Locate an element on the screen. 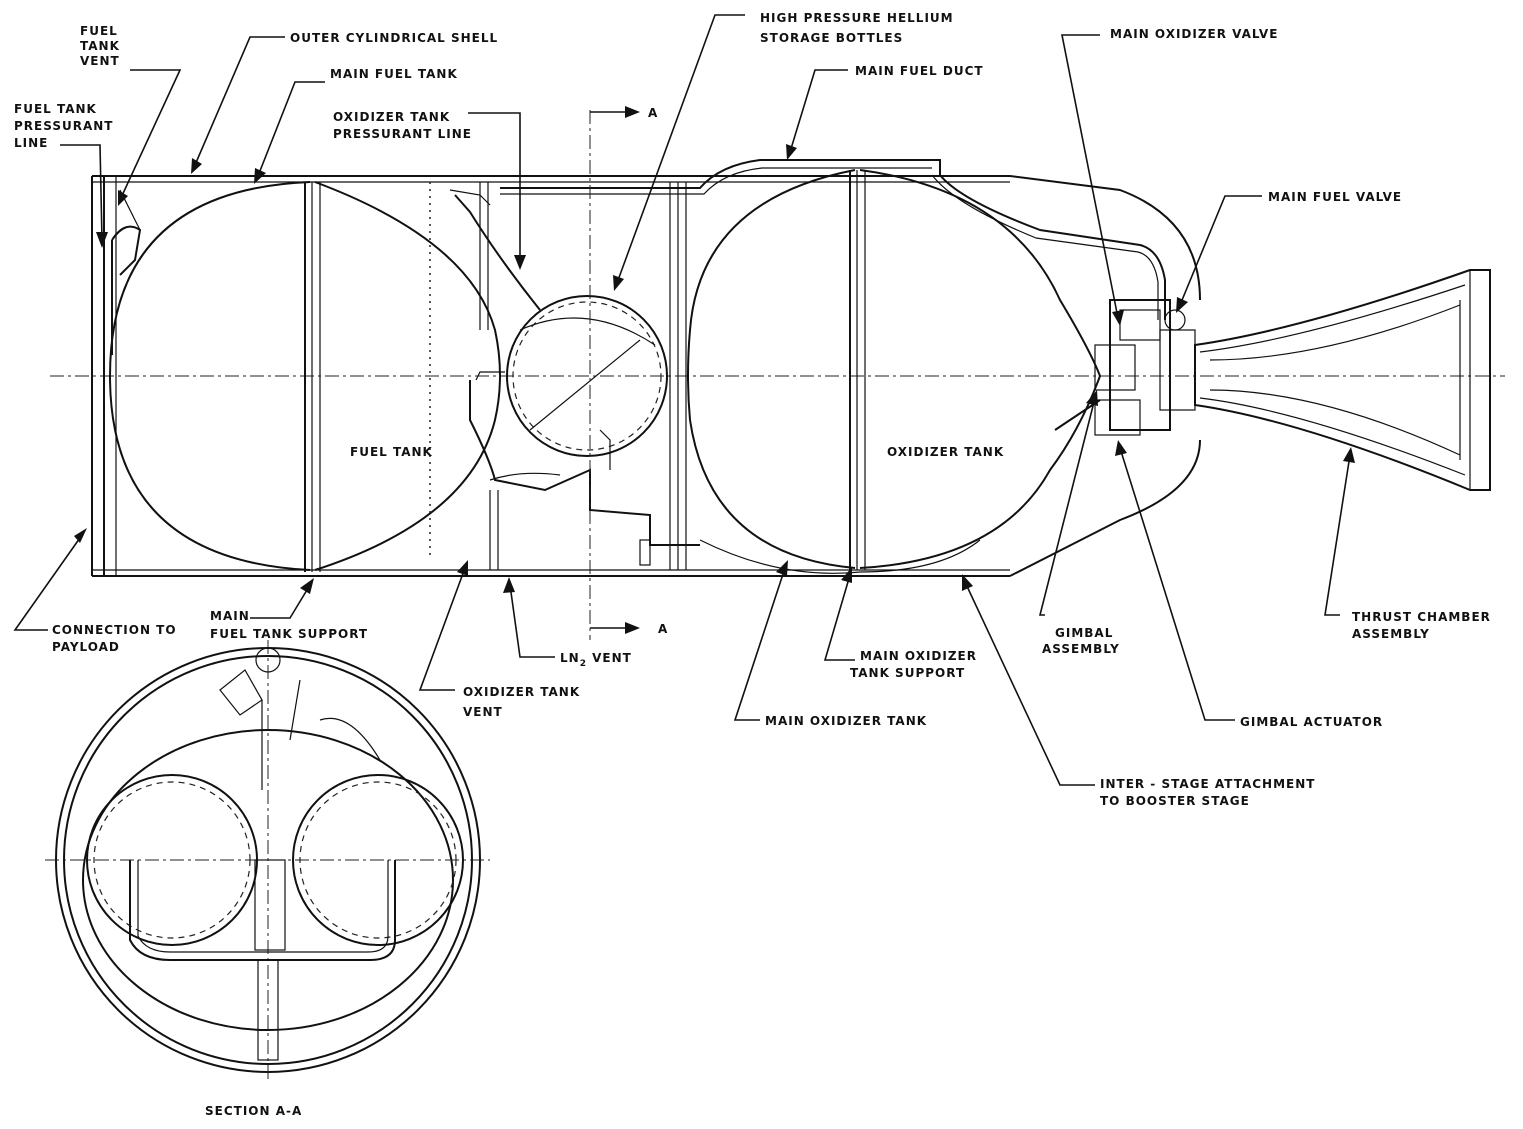  label-main-oxidizer-valve: MAIN OXIDIZER VALVE is located at coordinates (1194, 34).